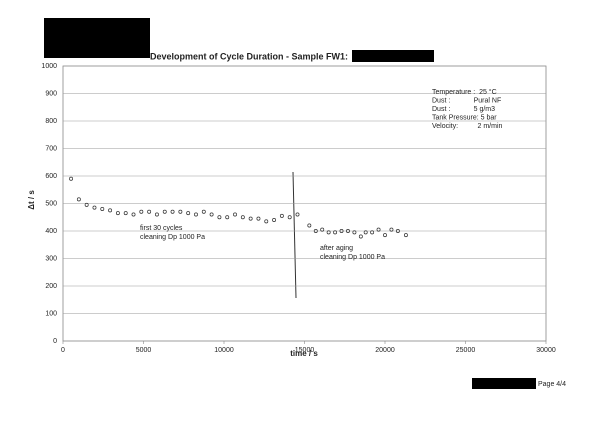  Describe the element at coordinates (51, 231) in the screenshot. I see `y-tick-label: 400` at that location.